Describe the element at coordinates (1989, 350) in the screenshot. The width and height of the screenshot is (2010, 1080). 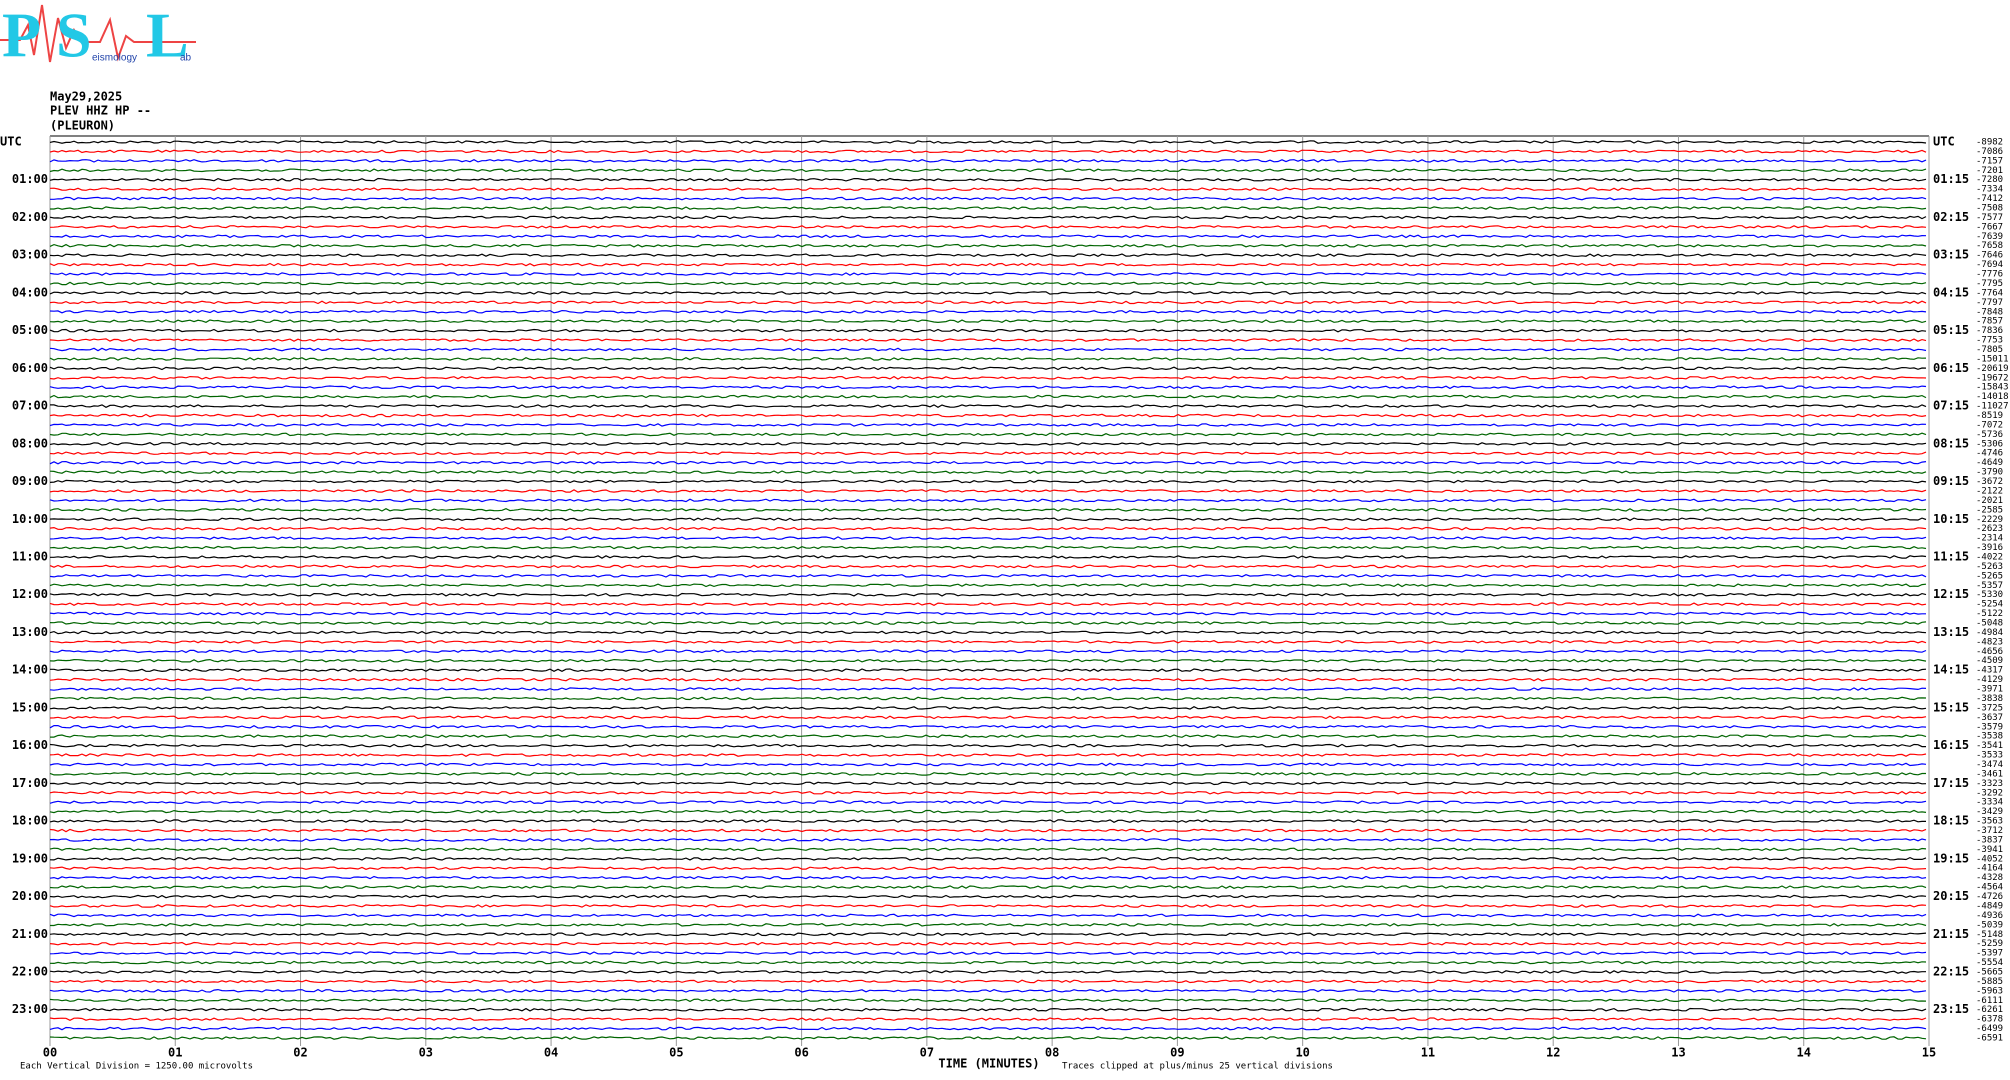
I see `trace-offset: -7805` at that location.